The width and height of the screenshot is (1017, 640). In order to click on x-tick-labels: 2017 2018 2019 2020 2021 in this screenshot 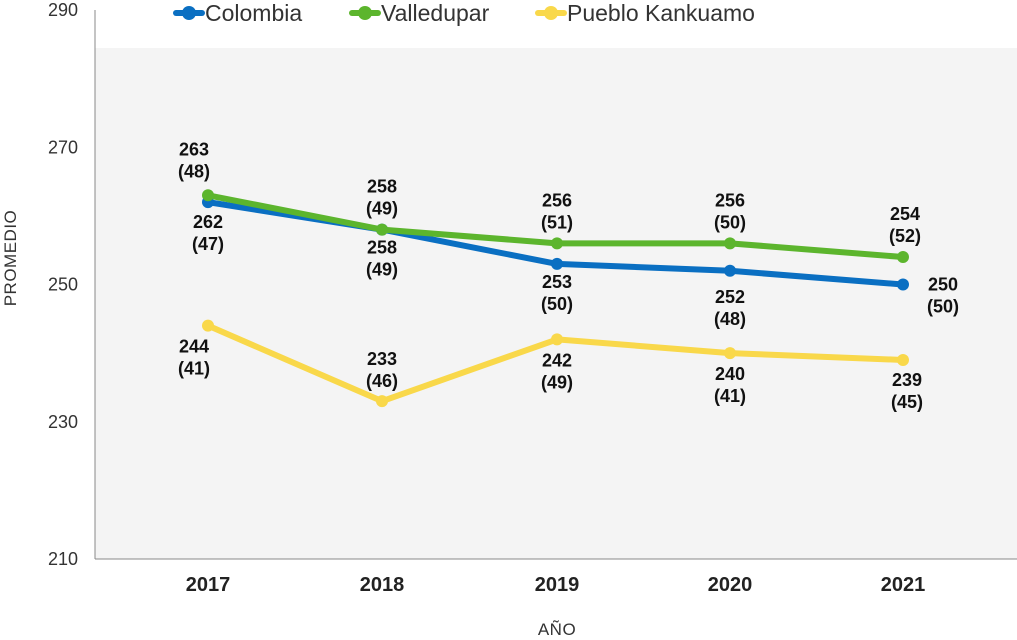, I will do `click(556, 585)`.